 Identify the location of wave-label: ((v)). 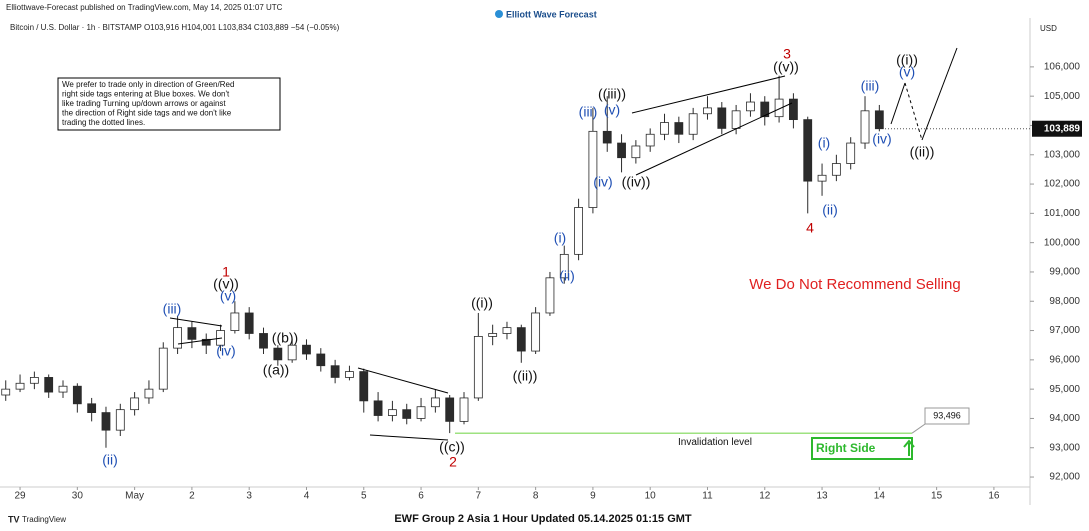
(226, 284).